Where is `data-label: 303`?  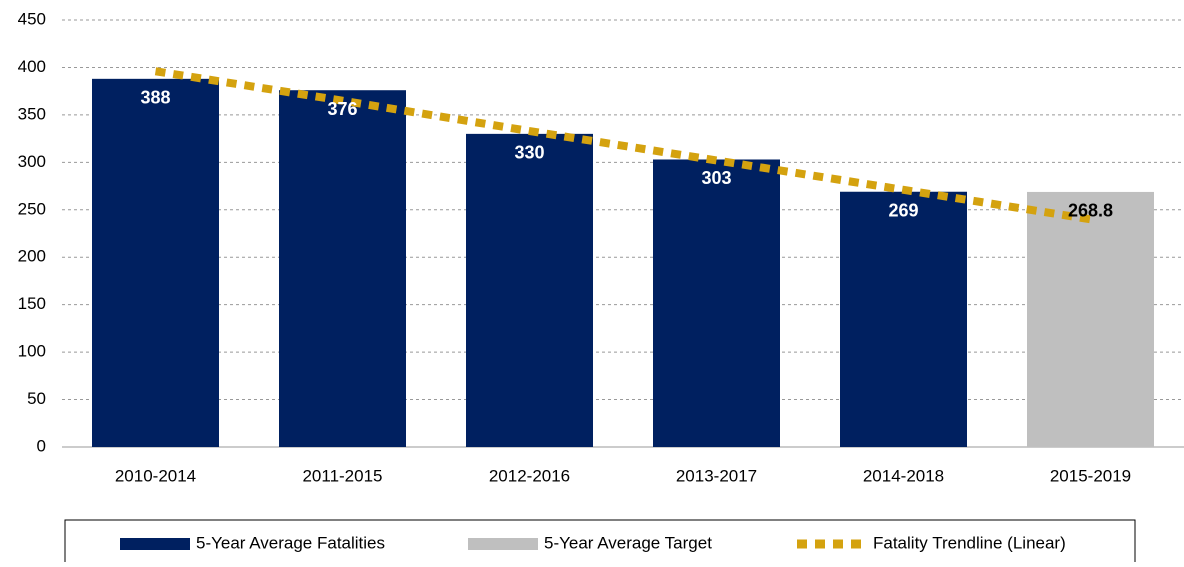 data-label: 303 is located at coordinates (716, 178).